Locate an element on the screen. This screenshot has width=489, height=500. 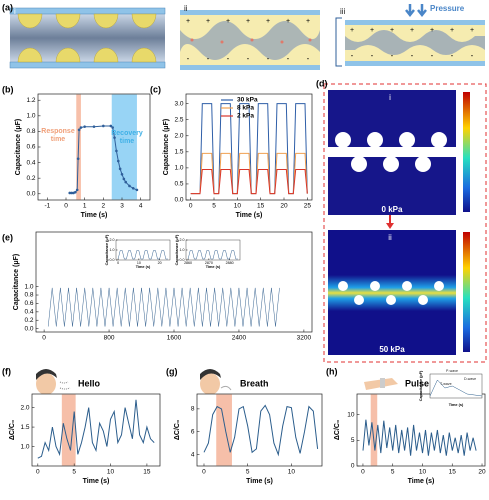
panel-label: (h) is located at coordinates (332, 371).